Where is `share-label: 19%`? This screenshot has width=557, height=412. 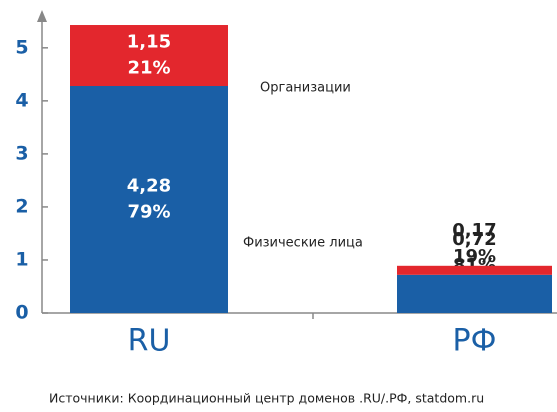
share-label: 19% is located at coordinates (474, 256).